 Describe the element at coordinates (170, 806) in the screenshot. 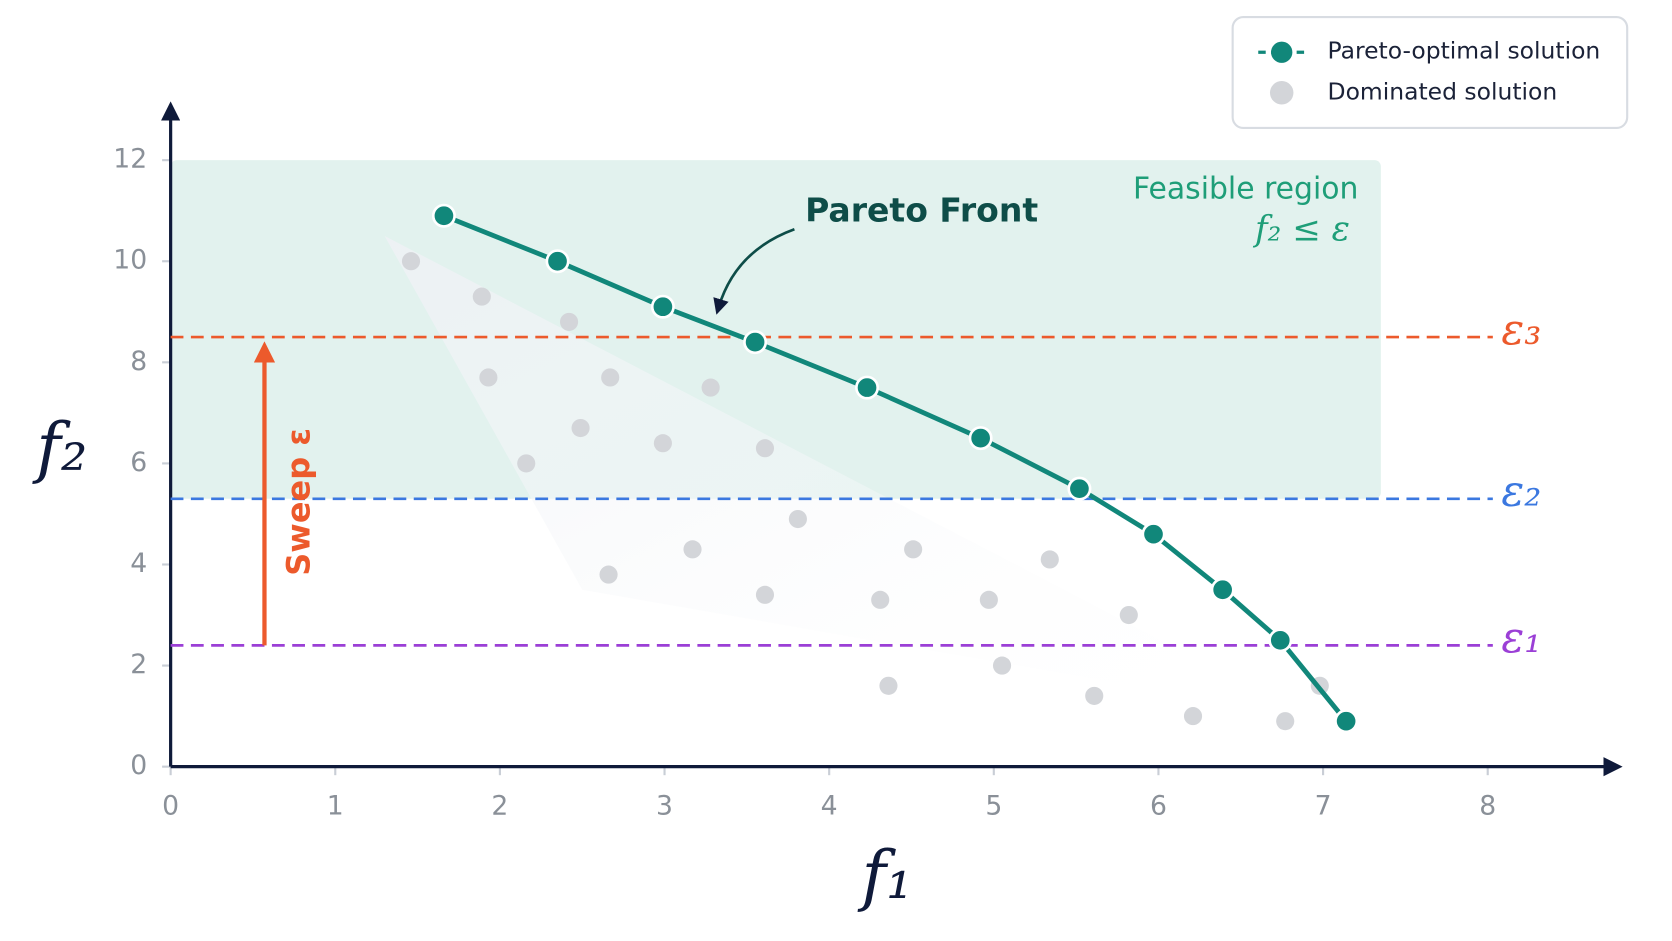

I see `x-tick-label: 0` at that location.